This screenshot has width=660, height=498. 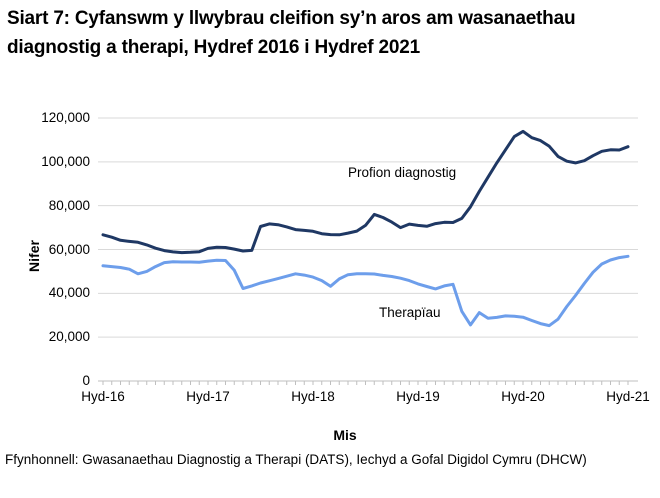 I want to click on y-tick-label: 120,000, so click(x=65, y=117).